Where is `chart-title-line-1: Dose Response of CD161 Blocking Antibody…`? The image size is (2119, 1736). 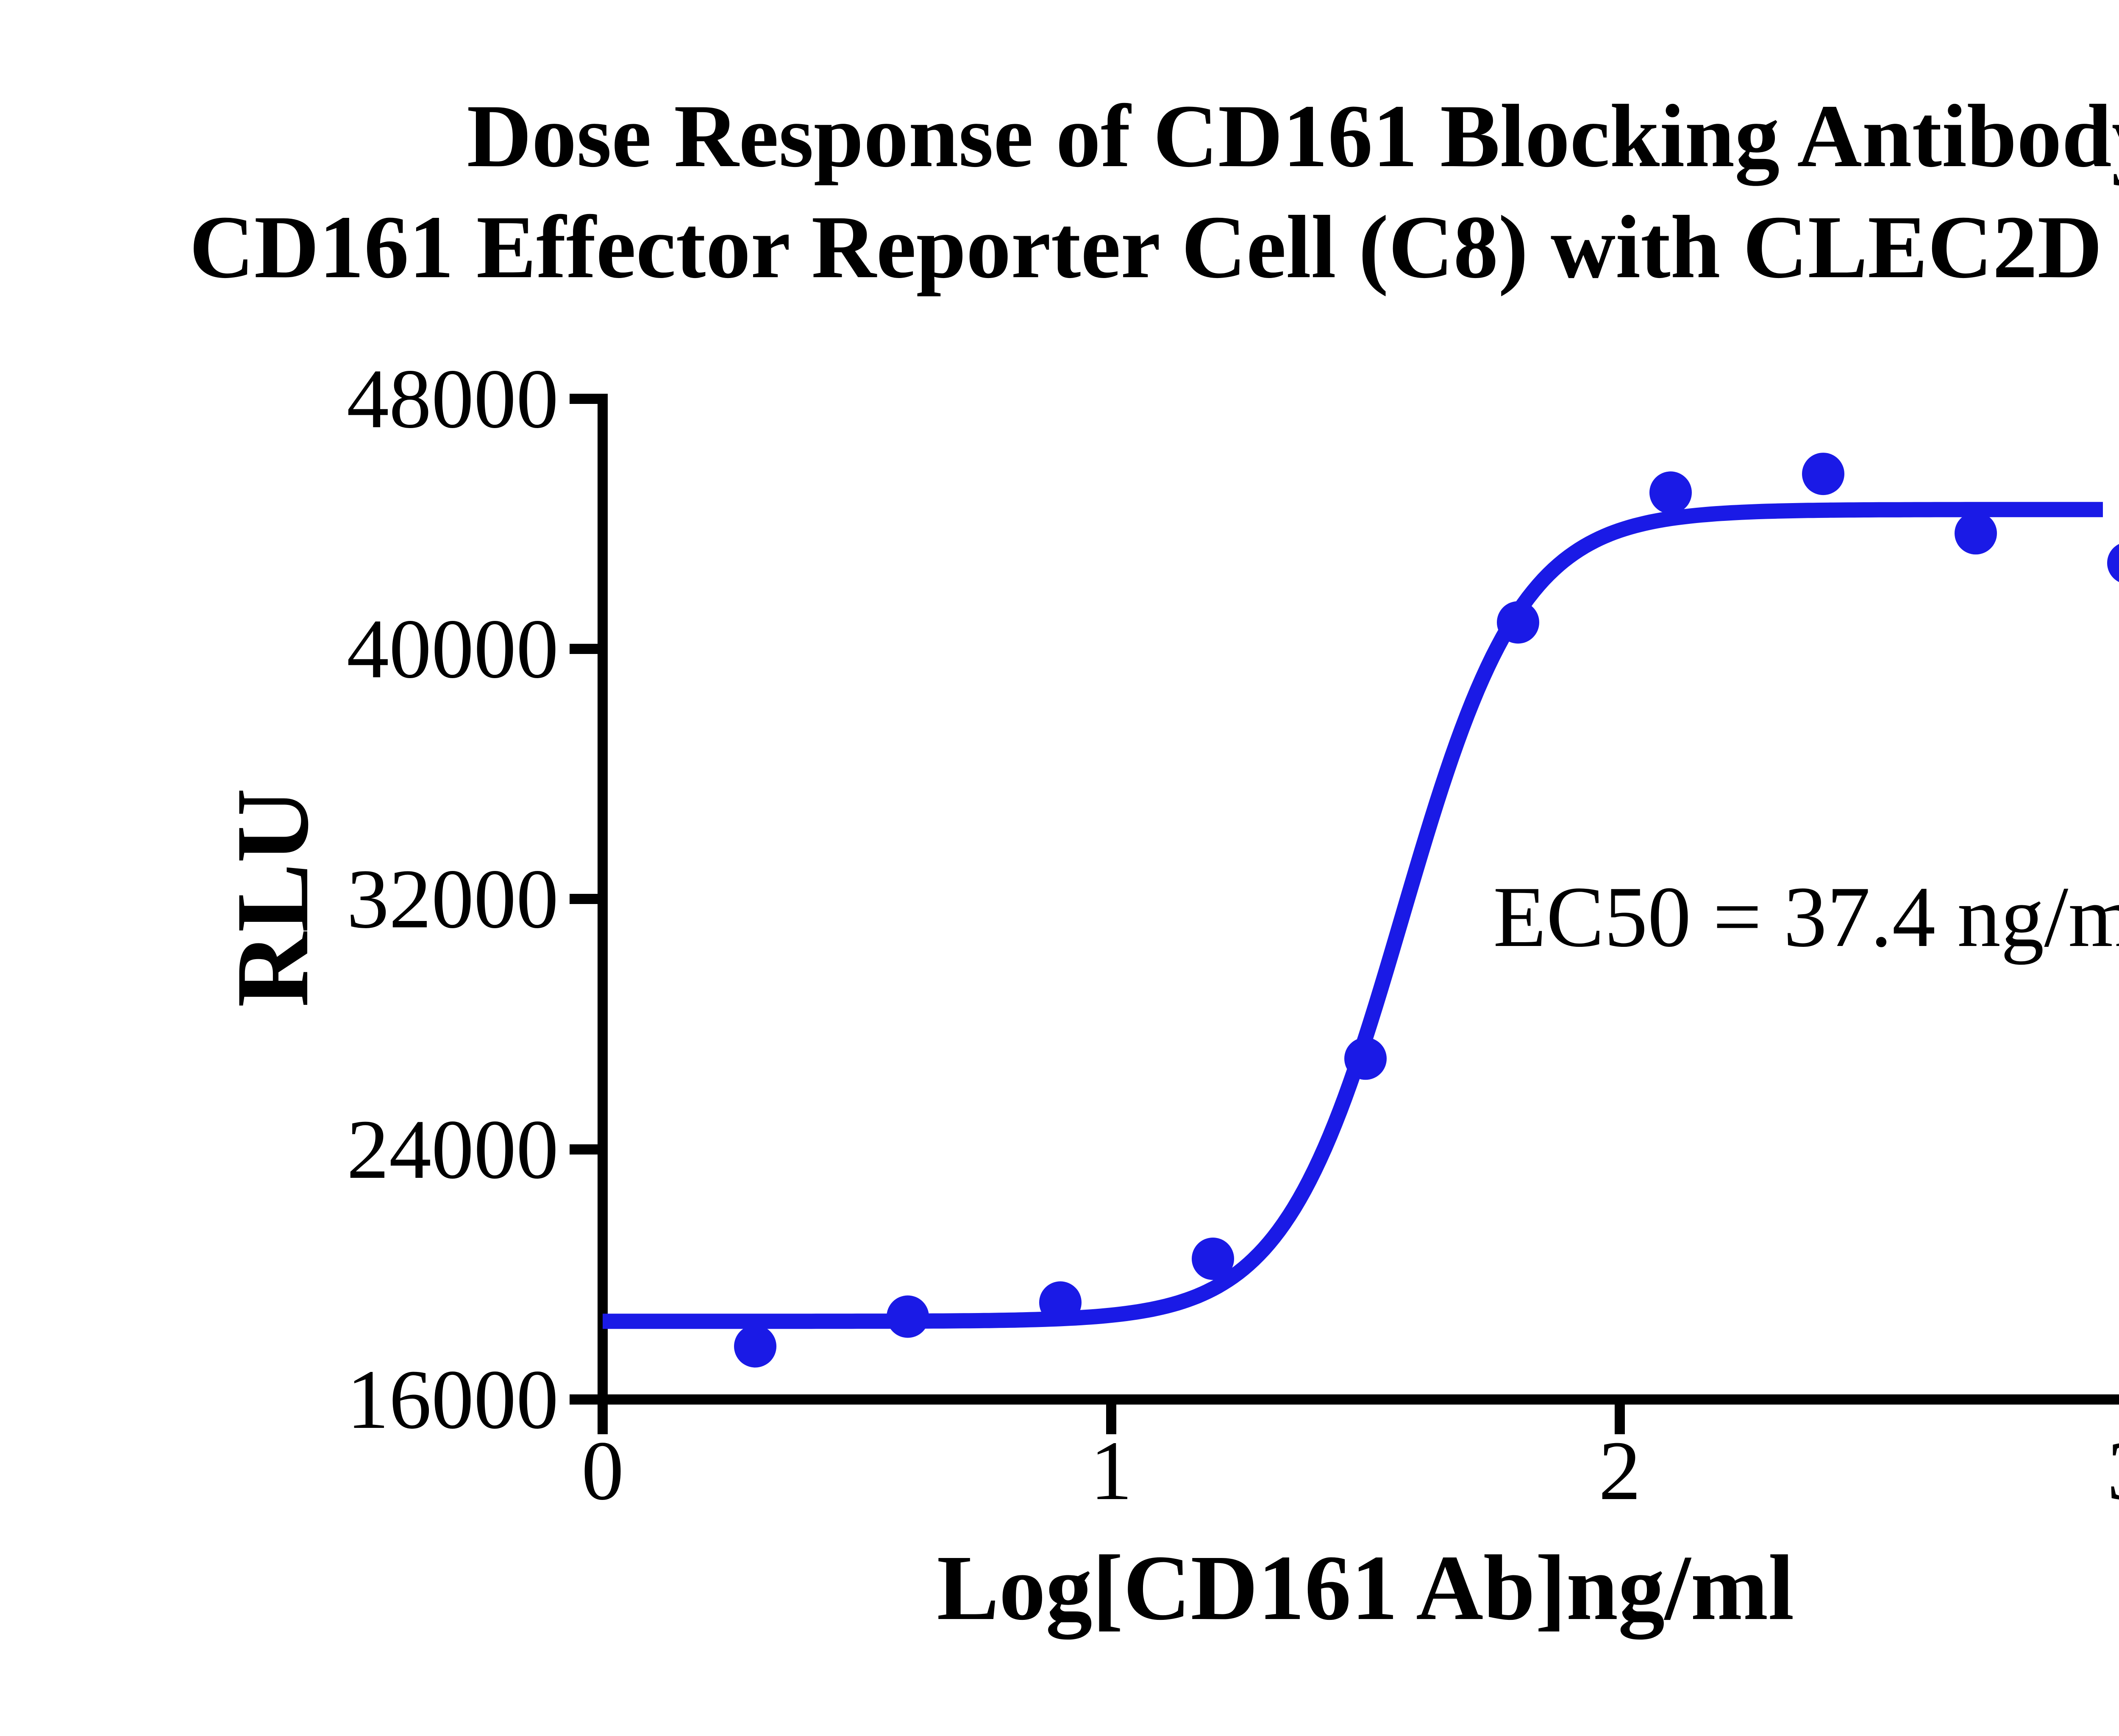
chart-title-line-1: Dose Response of CD161 Blocking Antibody… is located at coordinates (1293, 136).